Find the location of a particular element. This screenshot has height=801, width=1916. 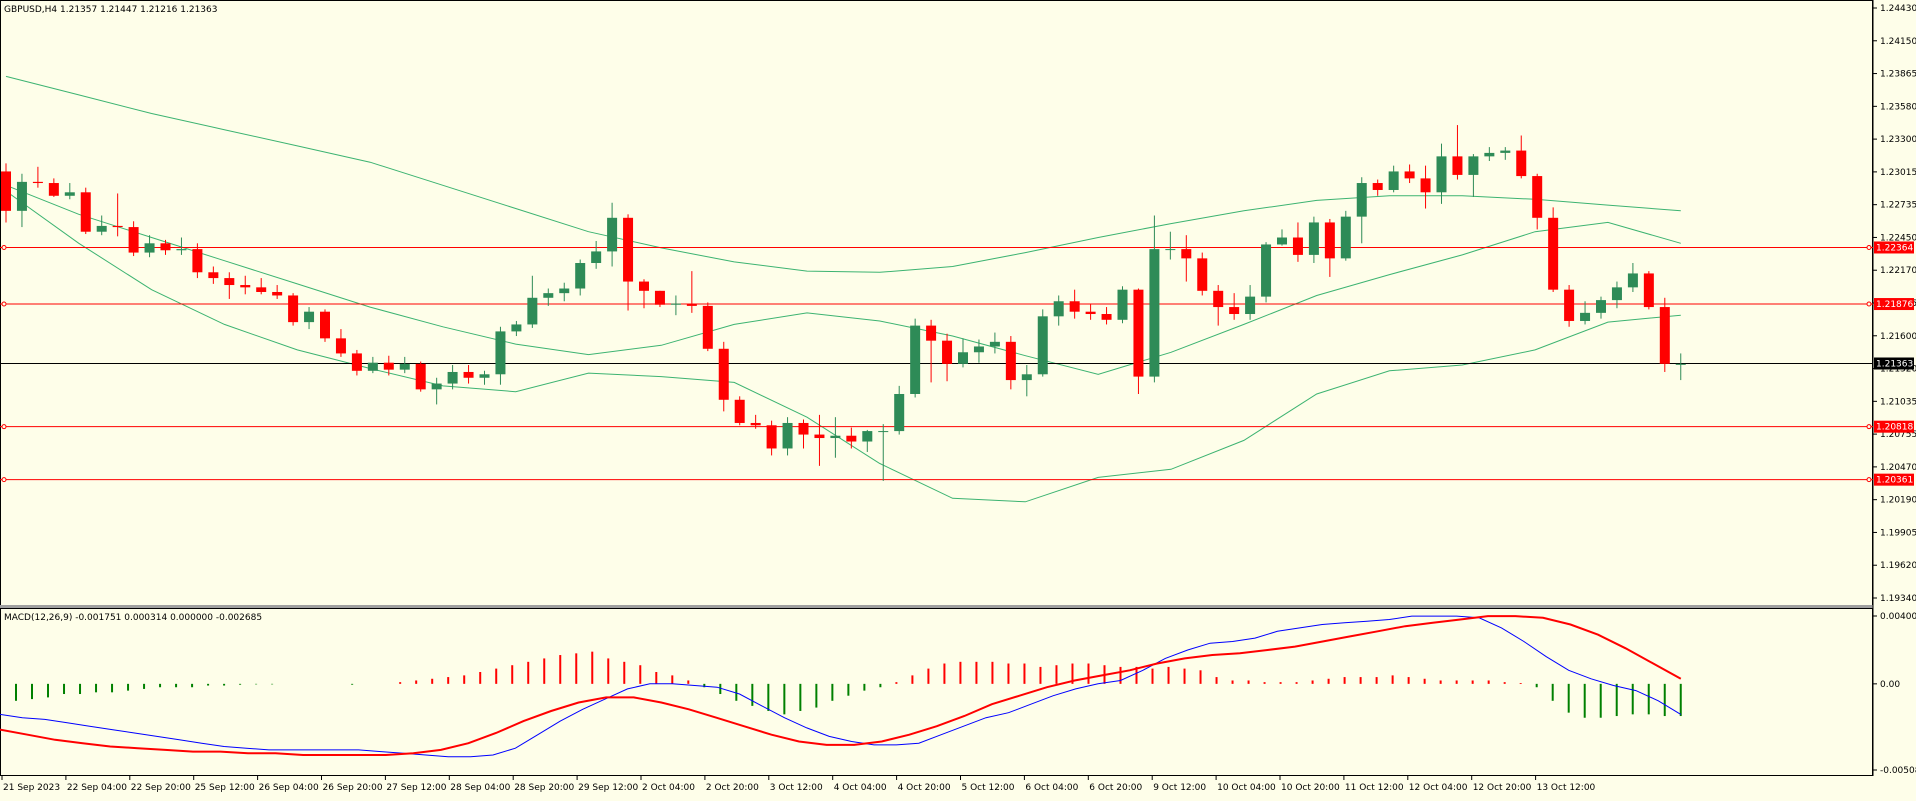

macd-histogram is located at coordinates (848, 684).